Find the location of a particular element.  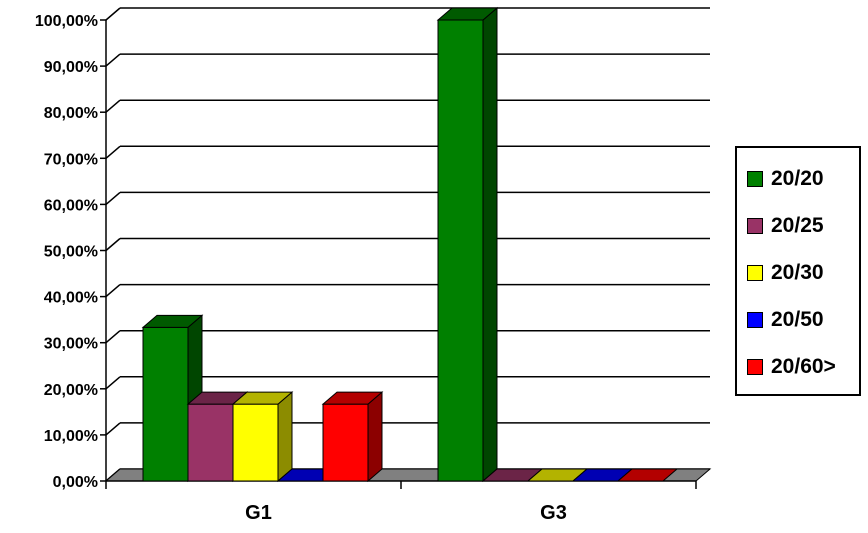

y-tick-label: 0,00% is located at coordinates (75, 482).